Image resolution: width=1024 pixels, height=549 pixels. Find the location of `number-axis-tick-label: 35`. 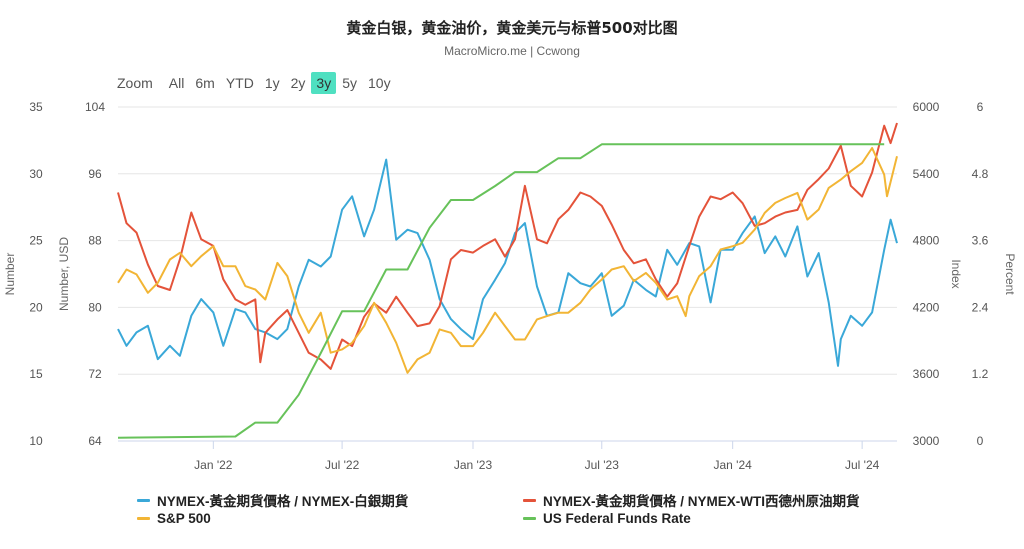

number-axis-tick-label: 35 is located at coordinates (36, 107).